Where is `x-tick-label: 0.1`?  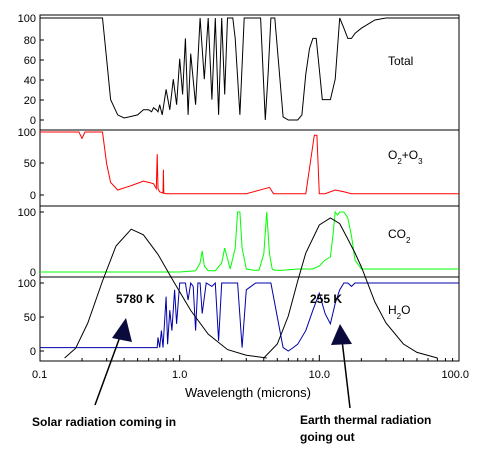 x-tick-label: 0.1 is located at coordinates (39, 375).